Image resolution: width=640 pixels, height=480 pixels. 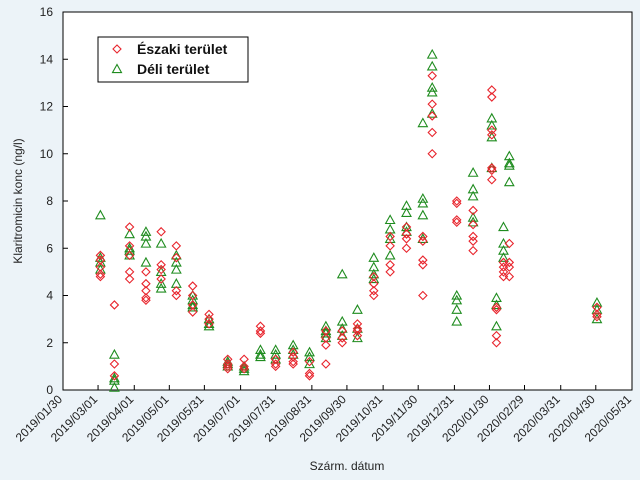 What do you see at coordinates (47, 59) in the screenshot?
I see `y-tick-label: 14` at bounding box center [47, 59].